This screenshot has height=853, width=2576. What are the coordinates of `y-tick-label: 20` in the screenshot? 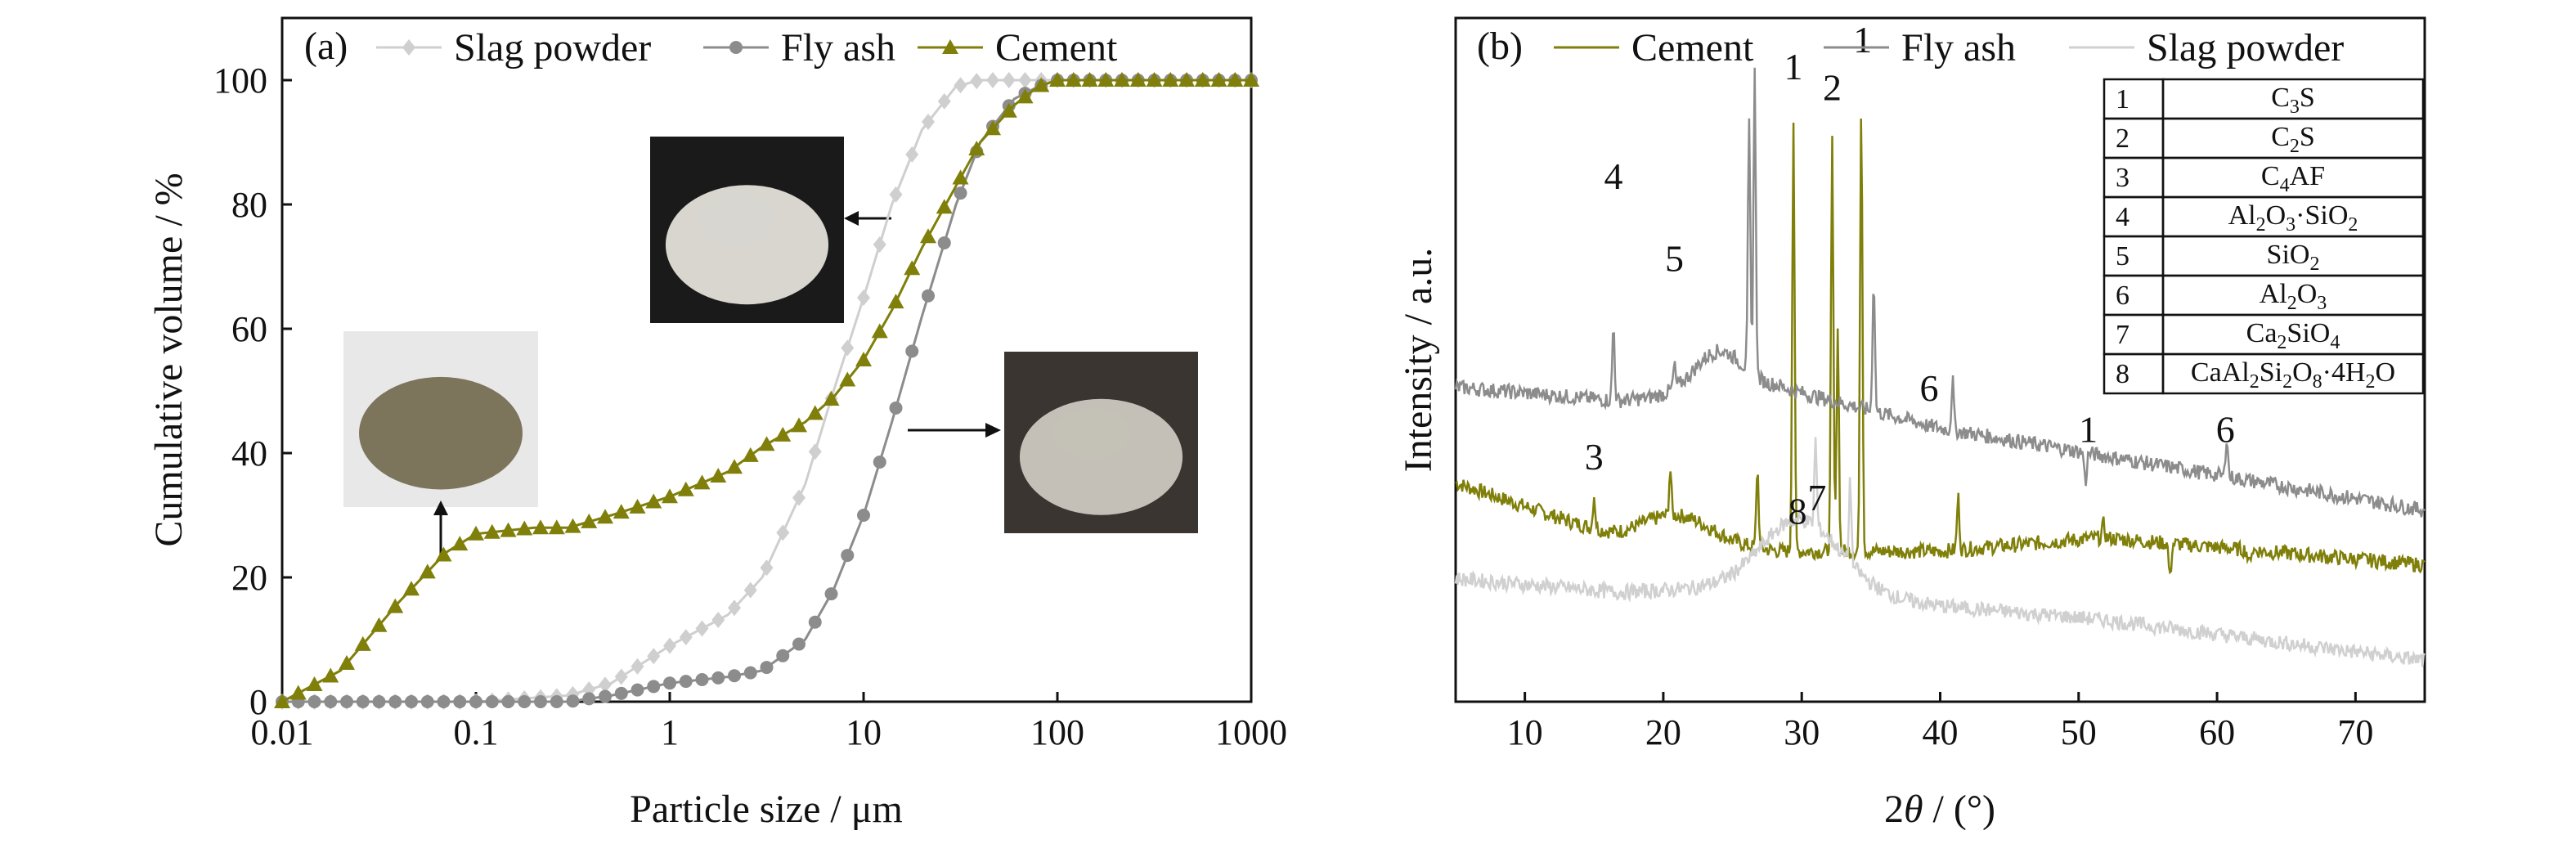 It's located at (249, 578).